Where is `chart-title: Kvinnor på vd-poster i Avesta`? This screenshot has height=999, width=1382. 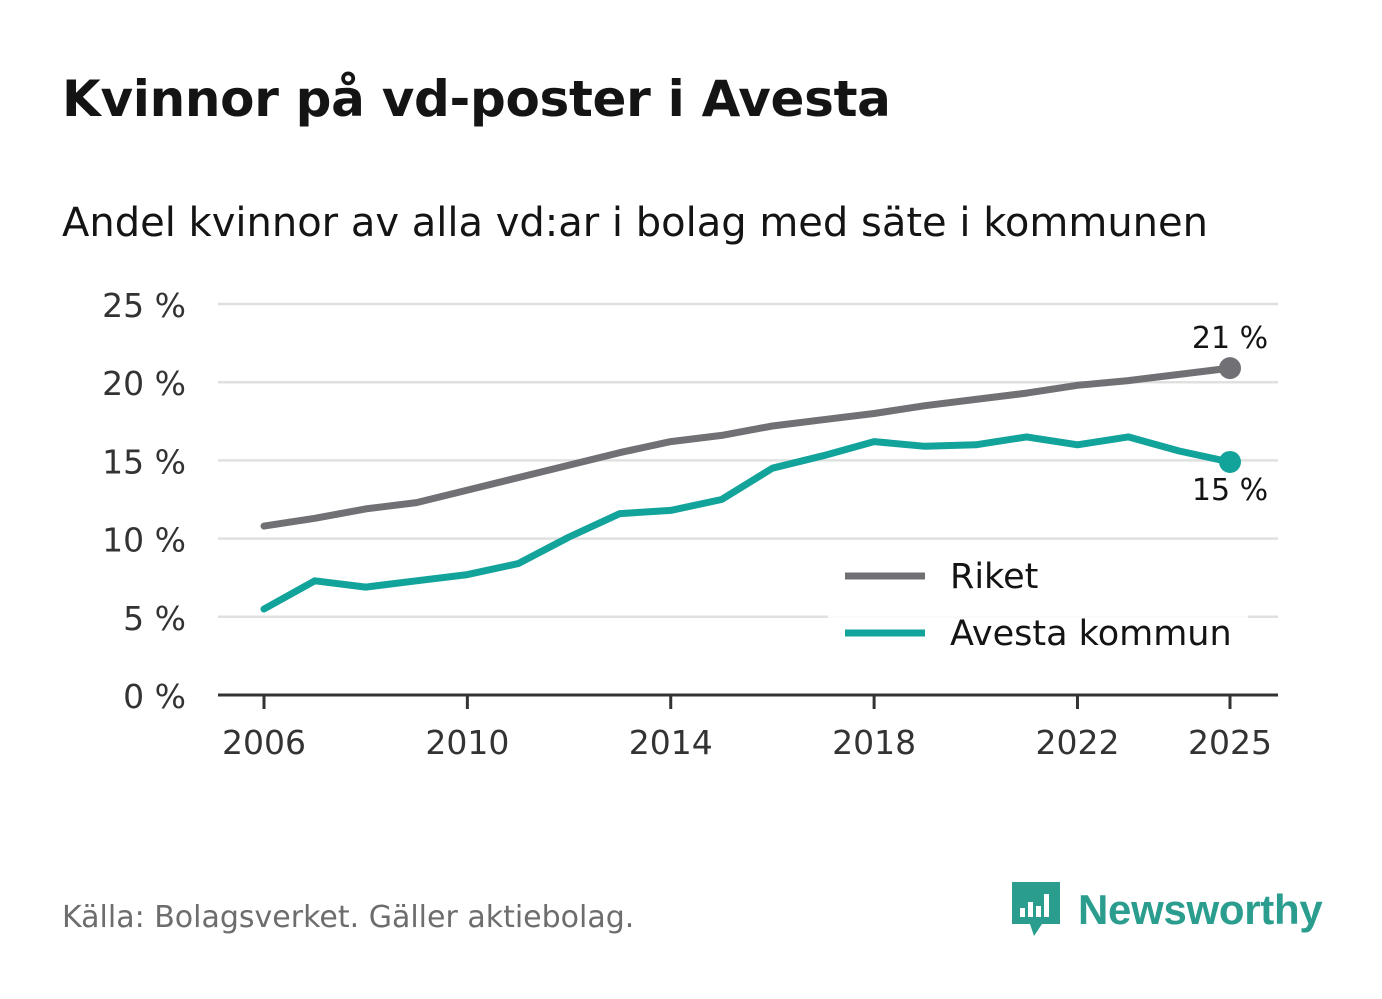
chart-title: Kvinnor på vd-poster i Avesta is located at coordinates (476, 99).